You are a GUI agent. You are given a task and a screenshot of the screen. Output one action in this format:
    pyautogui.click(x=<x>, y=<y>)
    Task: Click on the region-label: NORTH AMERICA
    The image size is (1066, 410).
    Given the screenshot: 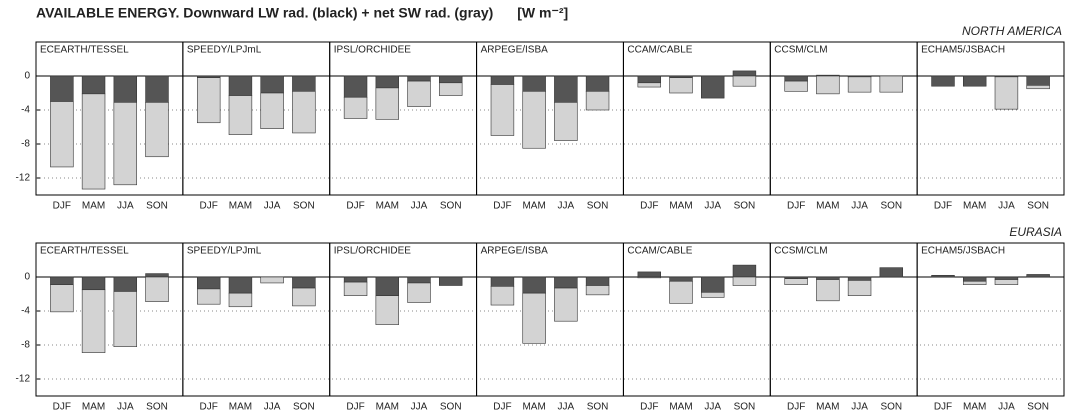 What is the action you would take?
    pyautogui.click(x=1012, y=31)
    